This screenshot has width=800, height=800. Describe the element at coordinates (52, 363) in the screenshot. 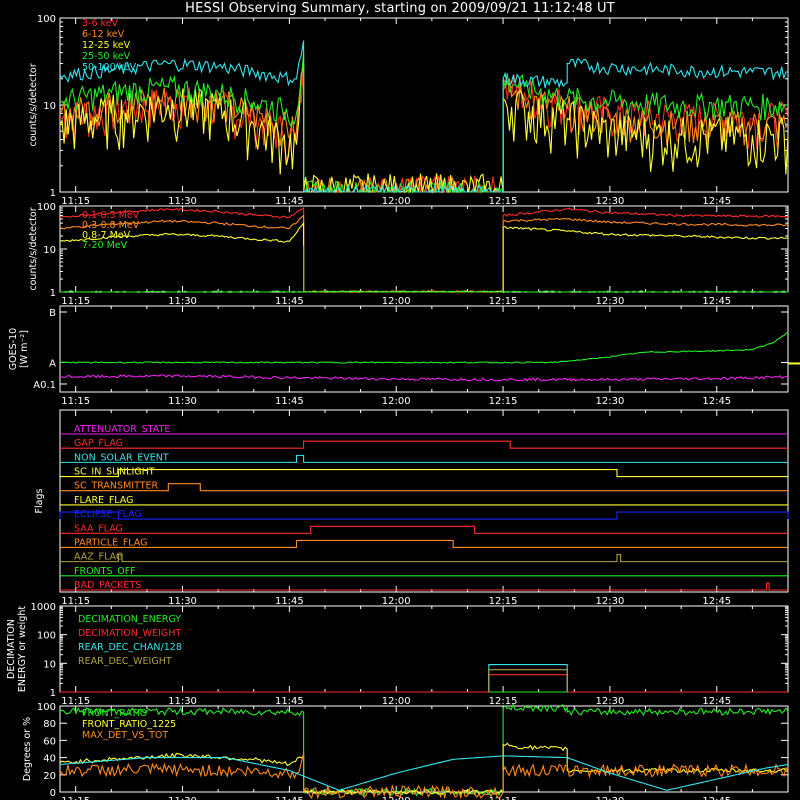

I see `goes-y-tick-label: A` at that location.